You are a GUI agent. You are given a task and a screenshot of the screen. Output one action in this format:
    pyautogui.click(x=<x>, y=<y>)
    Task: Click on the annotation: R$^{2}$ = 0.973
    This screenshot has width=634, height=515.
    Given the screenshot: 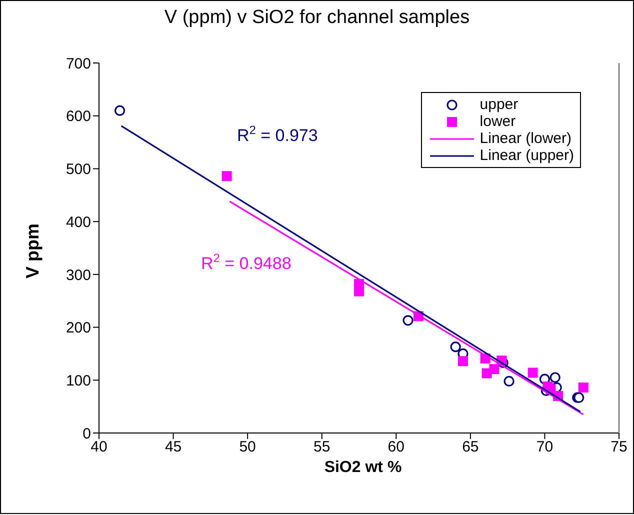 What is the action you would take?
    pyautogui.click(x=277, y=134)
    